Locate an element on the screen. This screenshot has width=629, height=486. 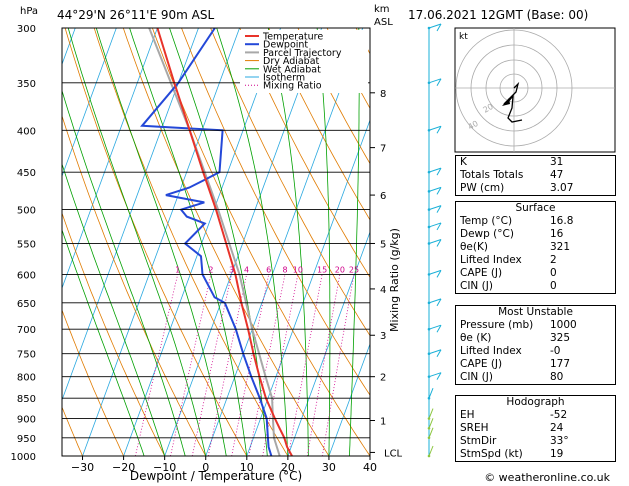
surface-row: CAPE (J) 0 is located at coordinates (508, 273).